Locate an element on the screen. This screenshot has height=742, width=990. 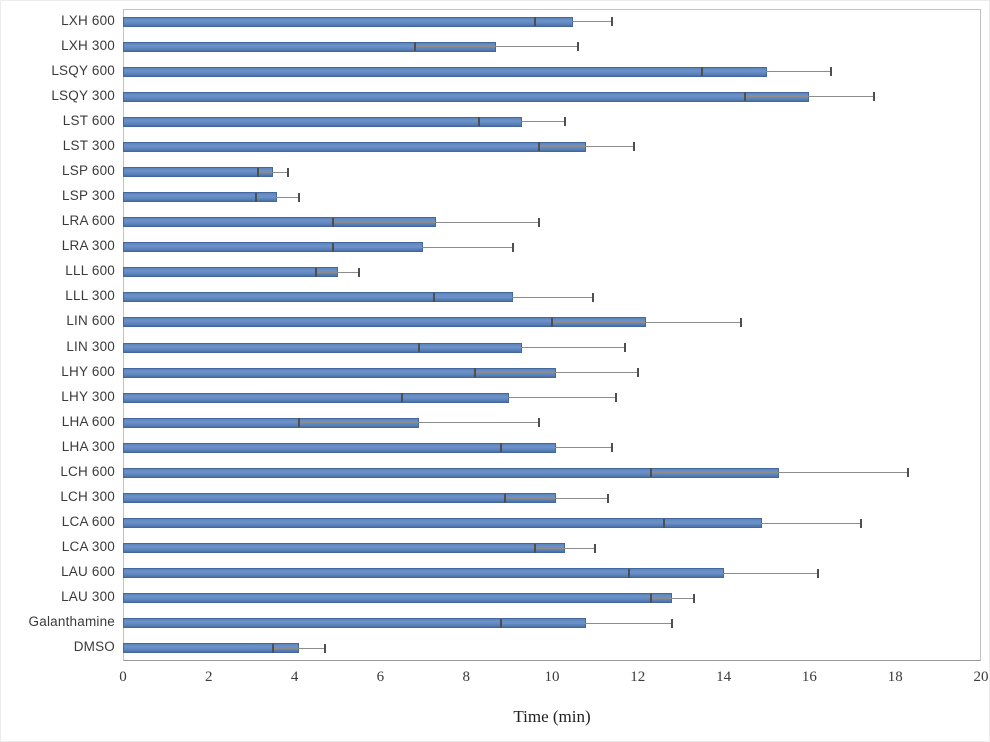
y-axis-label: LCH 600 is located at coordinates (87, 471).